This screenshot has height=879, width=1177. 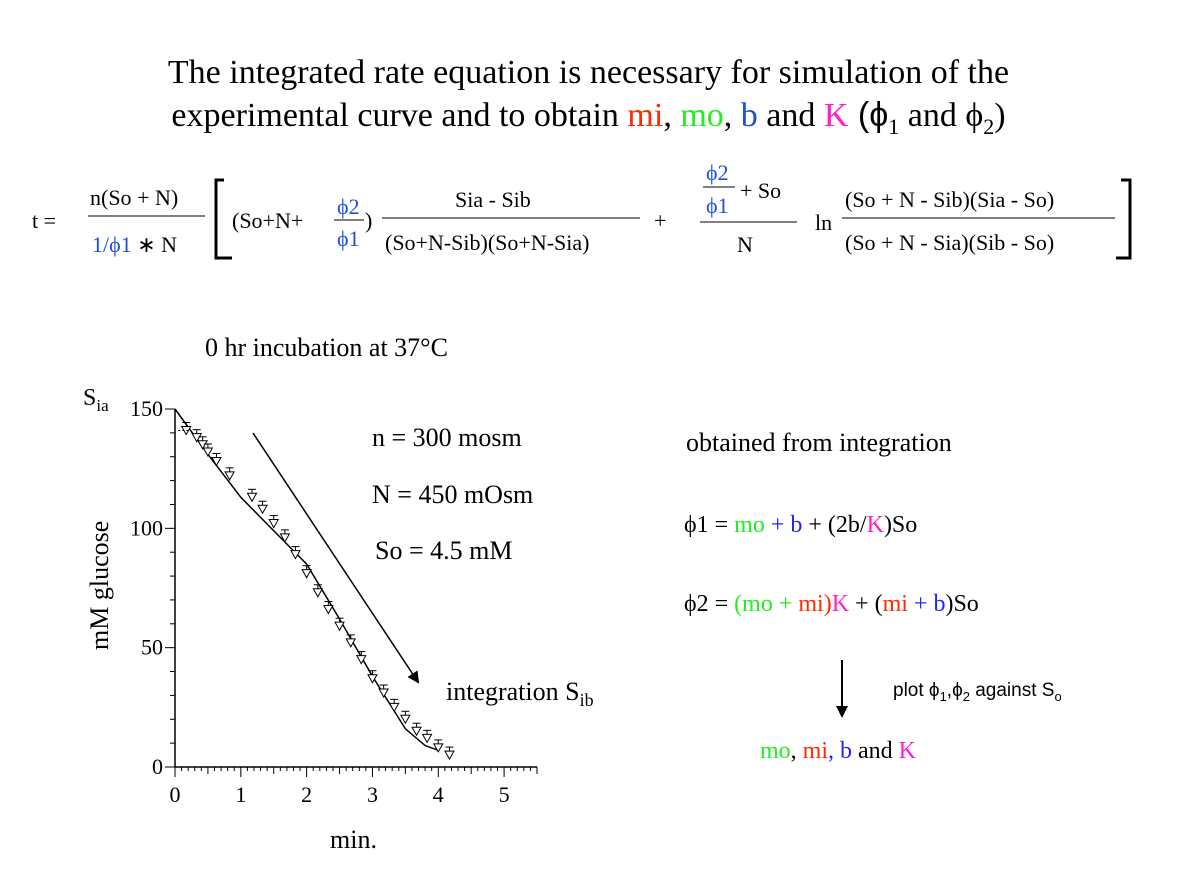 What do you see at coordinates (838, 751) in the screenshot?
I see `results-line: mo, mi, b and K` at bounding box center [838, 751].